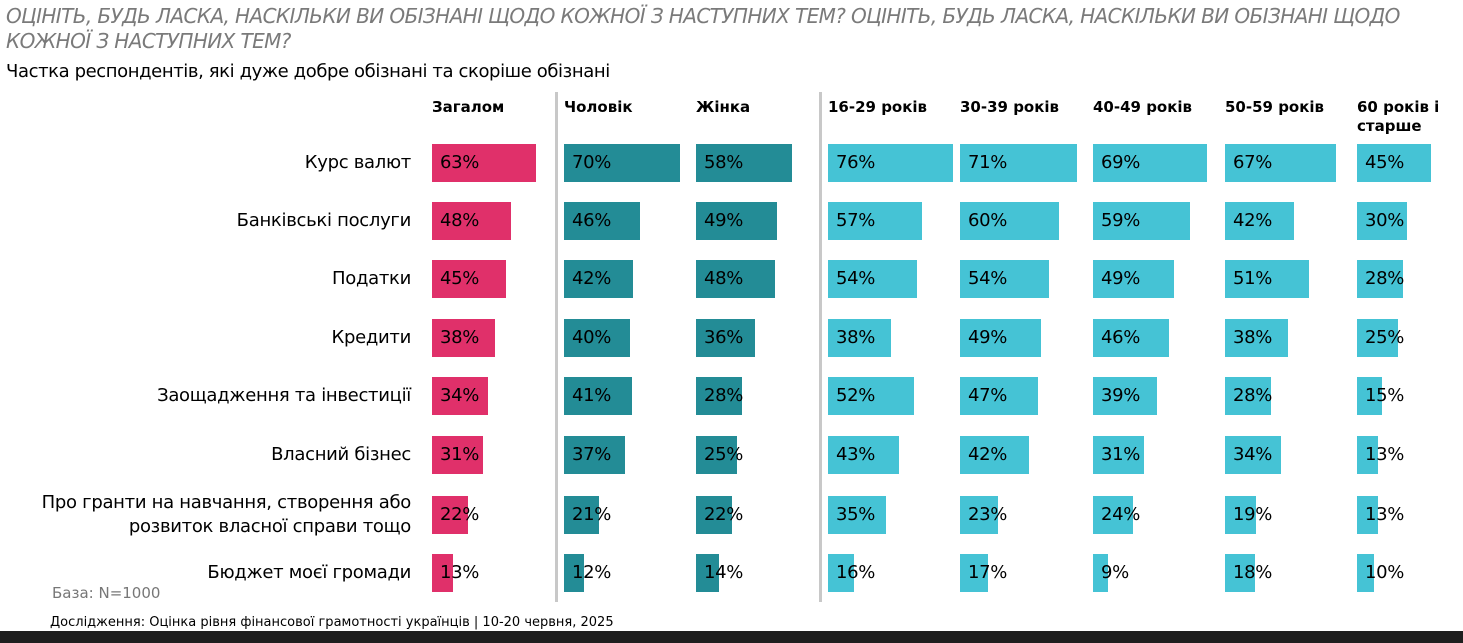 The image size is (1463, 643). What do you see at coordinates (724, 162) in the screenshot?
I see `data-label: 58%` at bounding box center [724, 162].